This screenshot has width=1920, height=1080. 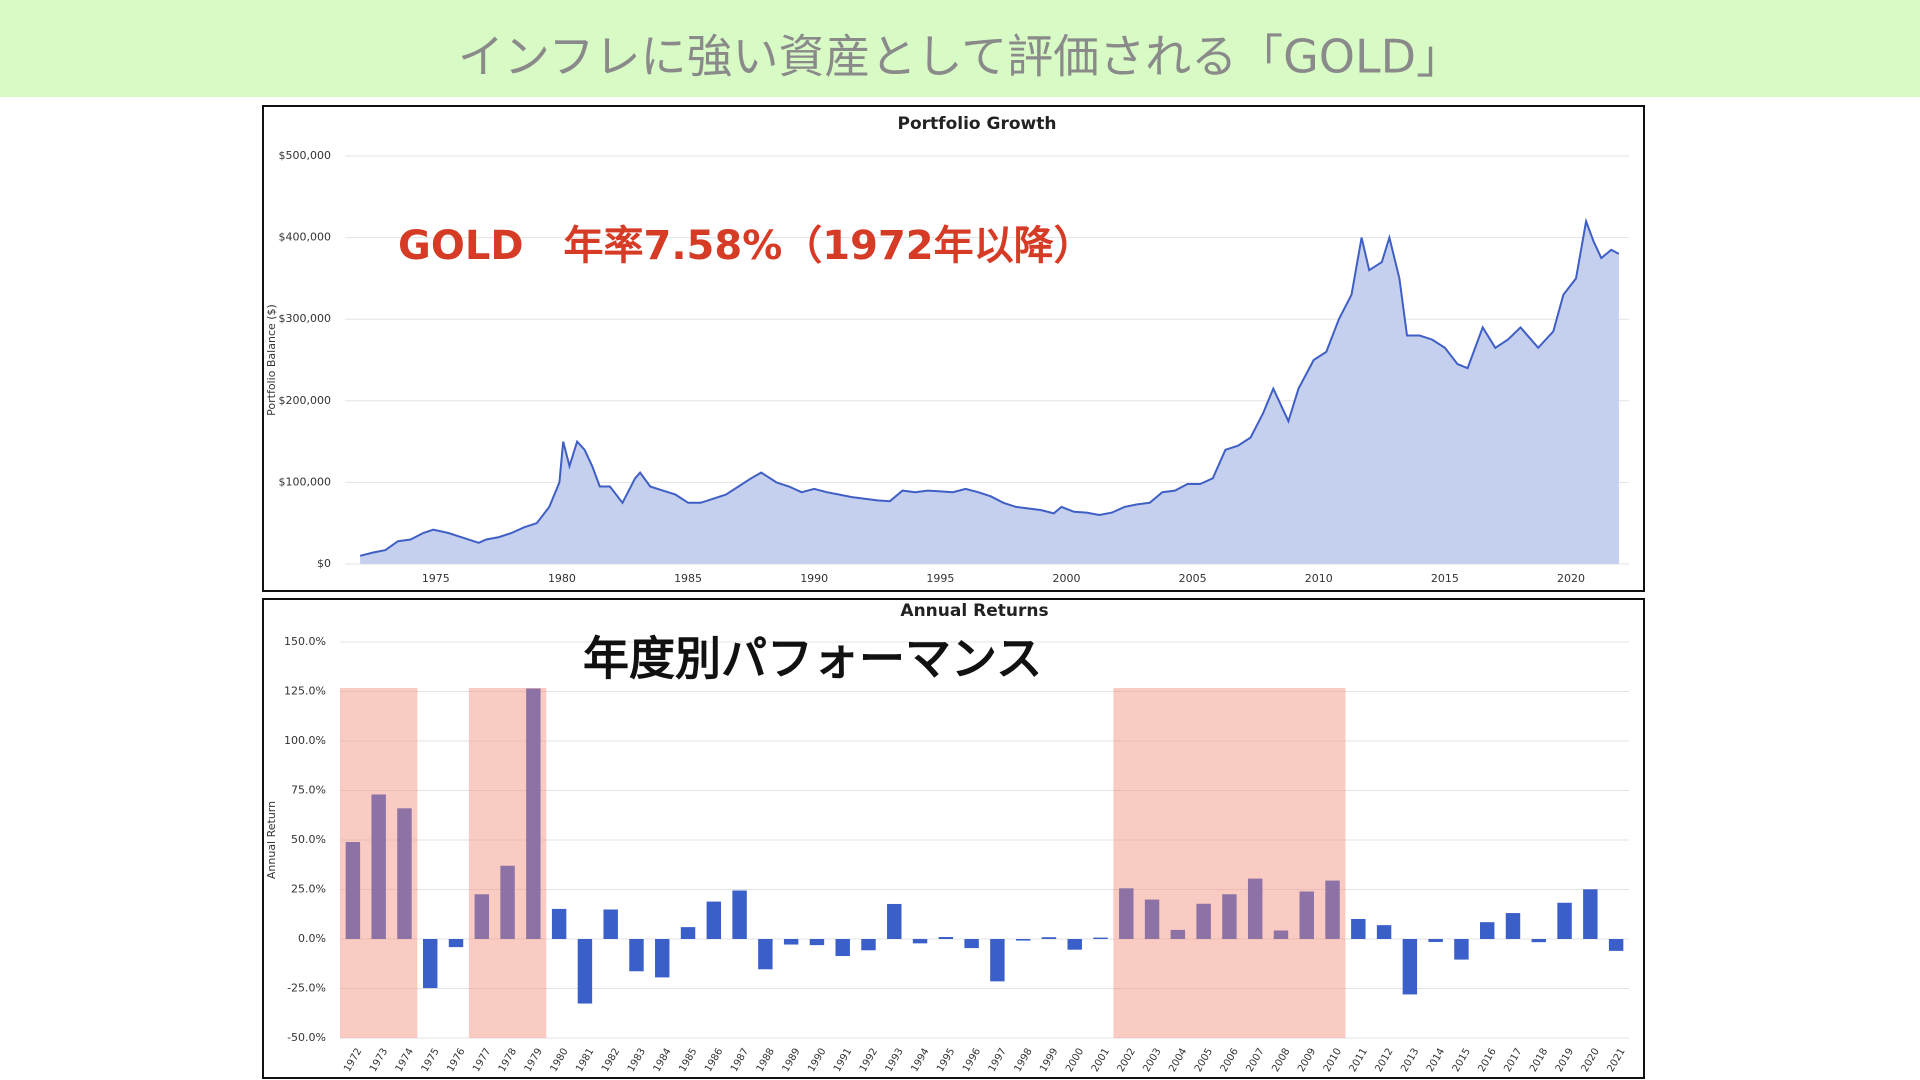 What do you see at coordinates (974, 611) in the screenshot?
I see `chart-title: Annual Returns` at bounding box center [974, 611].